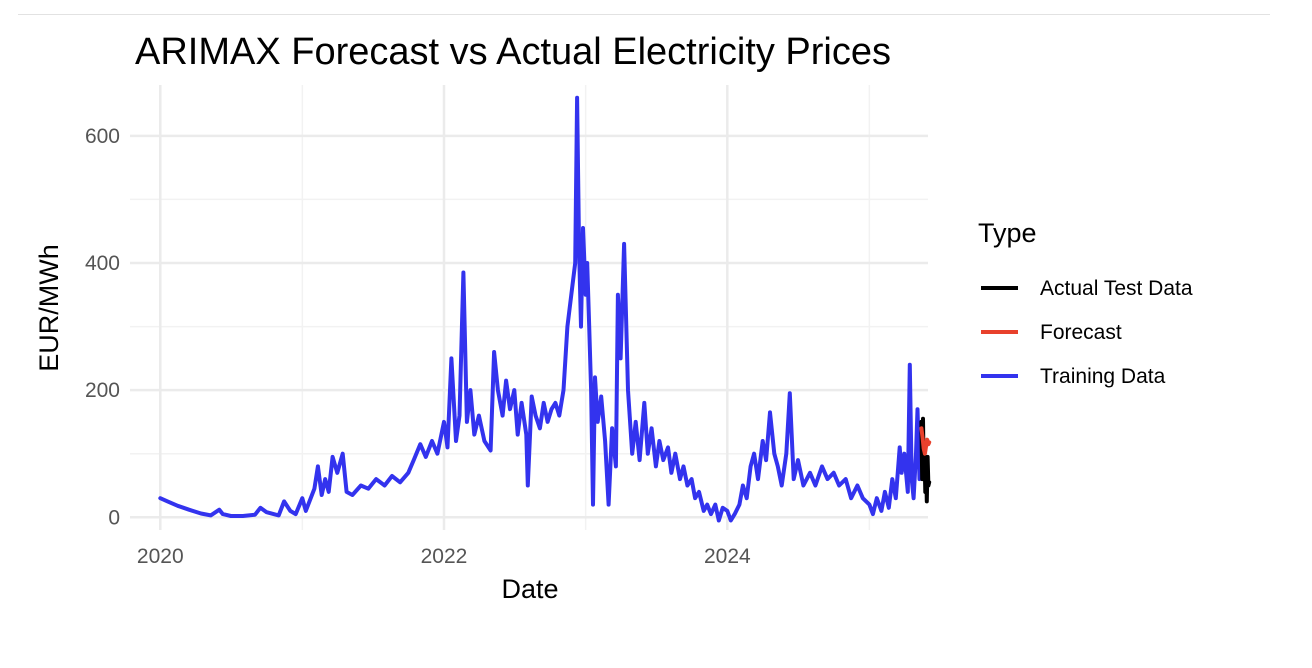 The width and height of the screenshot is (1312, 668). Describe the element at coordinates (1081, 332) in the screenshot. I see `legend-label: Forecast` at that location.